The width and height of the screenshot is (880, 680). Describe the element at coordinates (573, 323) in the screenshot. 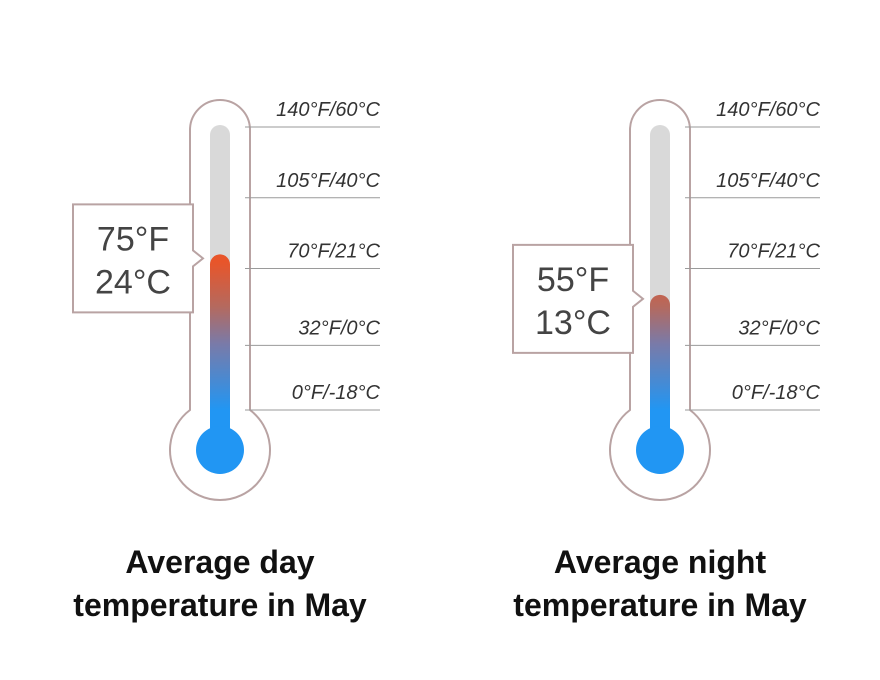

I see `callout-secondary: 13°C` at that location.